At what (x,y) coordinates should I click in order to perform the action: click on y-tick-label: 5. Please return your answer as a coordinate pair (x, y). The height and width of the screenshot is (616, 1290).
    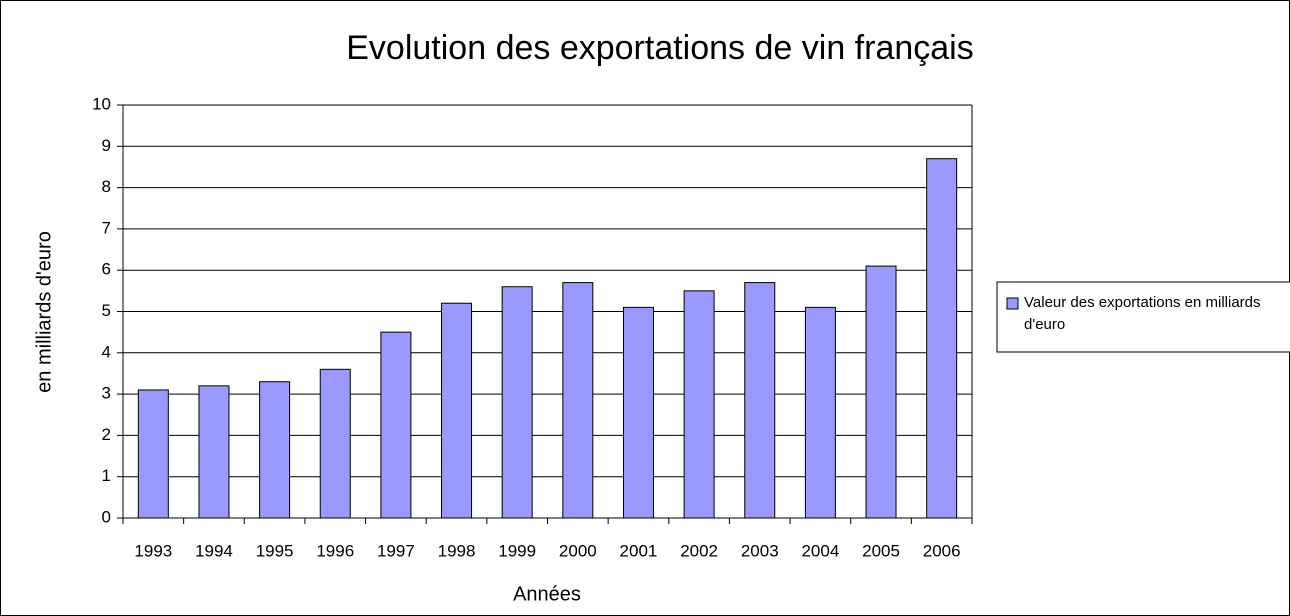
    Looking at the image, I should click on (106, 310).